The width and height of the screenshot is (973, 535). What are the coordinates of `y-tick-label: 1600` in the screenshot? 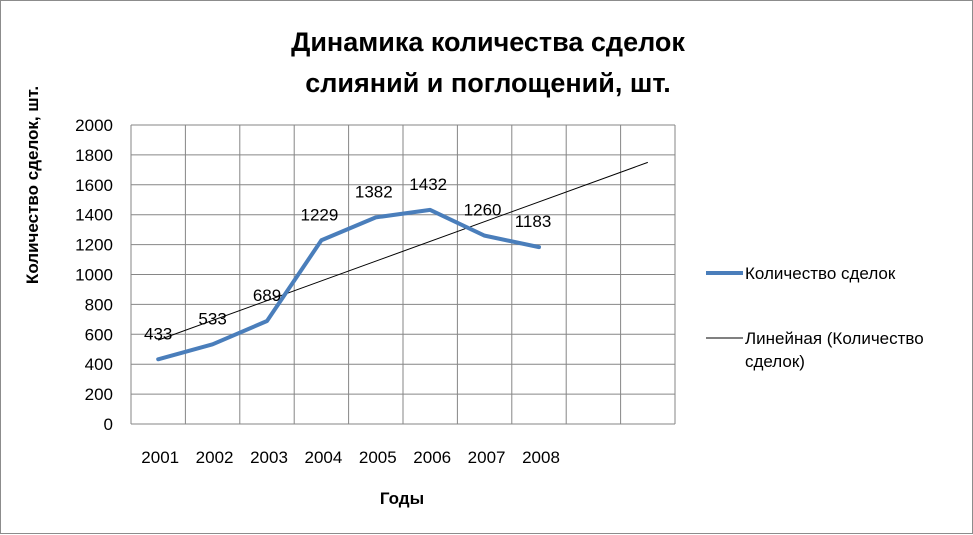 It's located at (94, 185).